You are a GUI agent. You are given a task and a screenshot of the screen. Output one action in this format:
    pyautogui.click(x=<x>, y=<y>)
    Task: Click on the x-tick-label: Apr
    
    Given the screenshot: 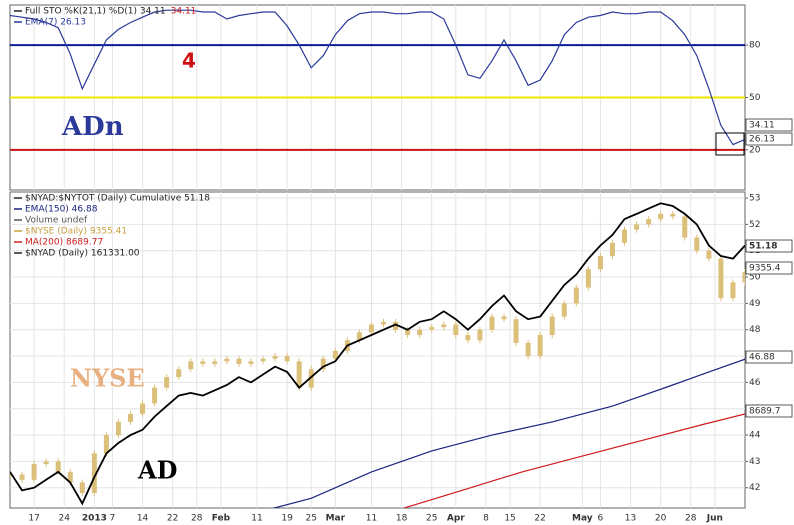 What is the action you would take?
    pyautogui.click(x=456, y=519)
    